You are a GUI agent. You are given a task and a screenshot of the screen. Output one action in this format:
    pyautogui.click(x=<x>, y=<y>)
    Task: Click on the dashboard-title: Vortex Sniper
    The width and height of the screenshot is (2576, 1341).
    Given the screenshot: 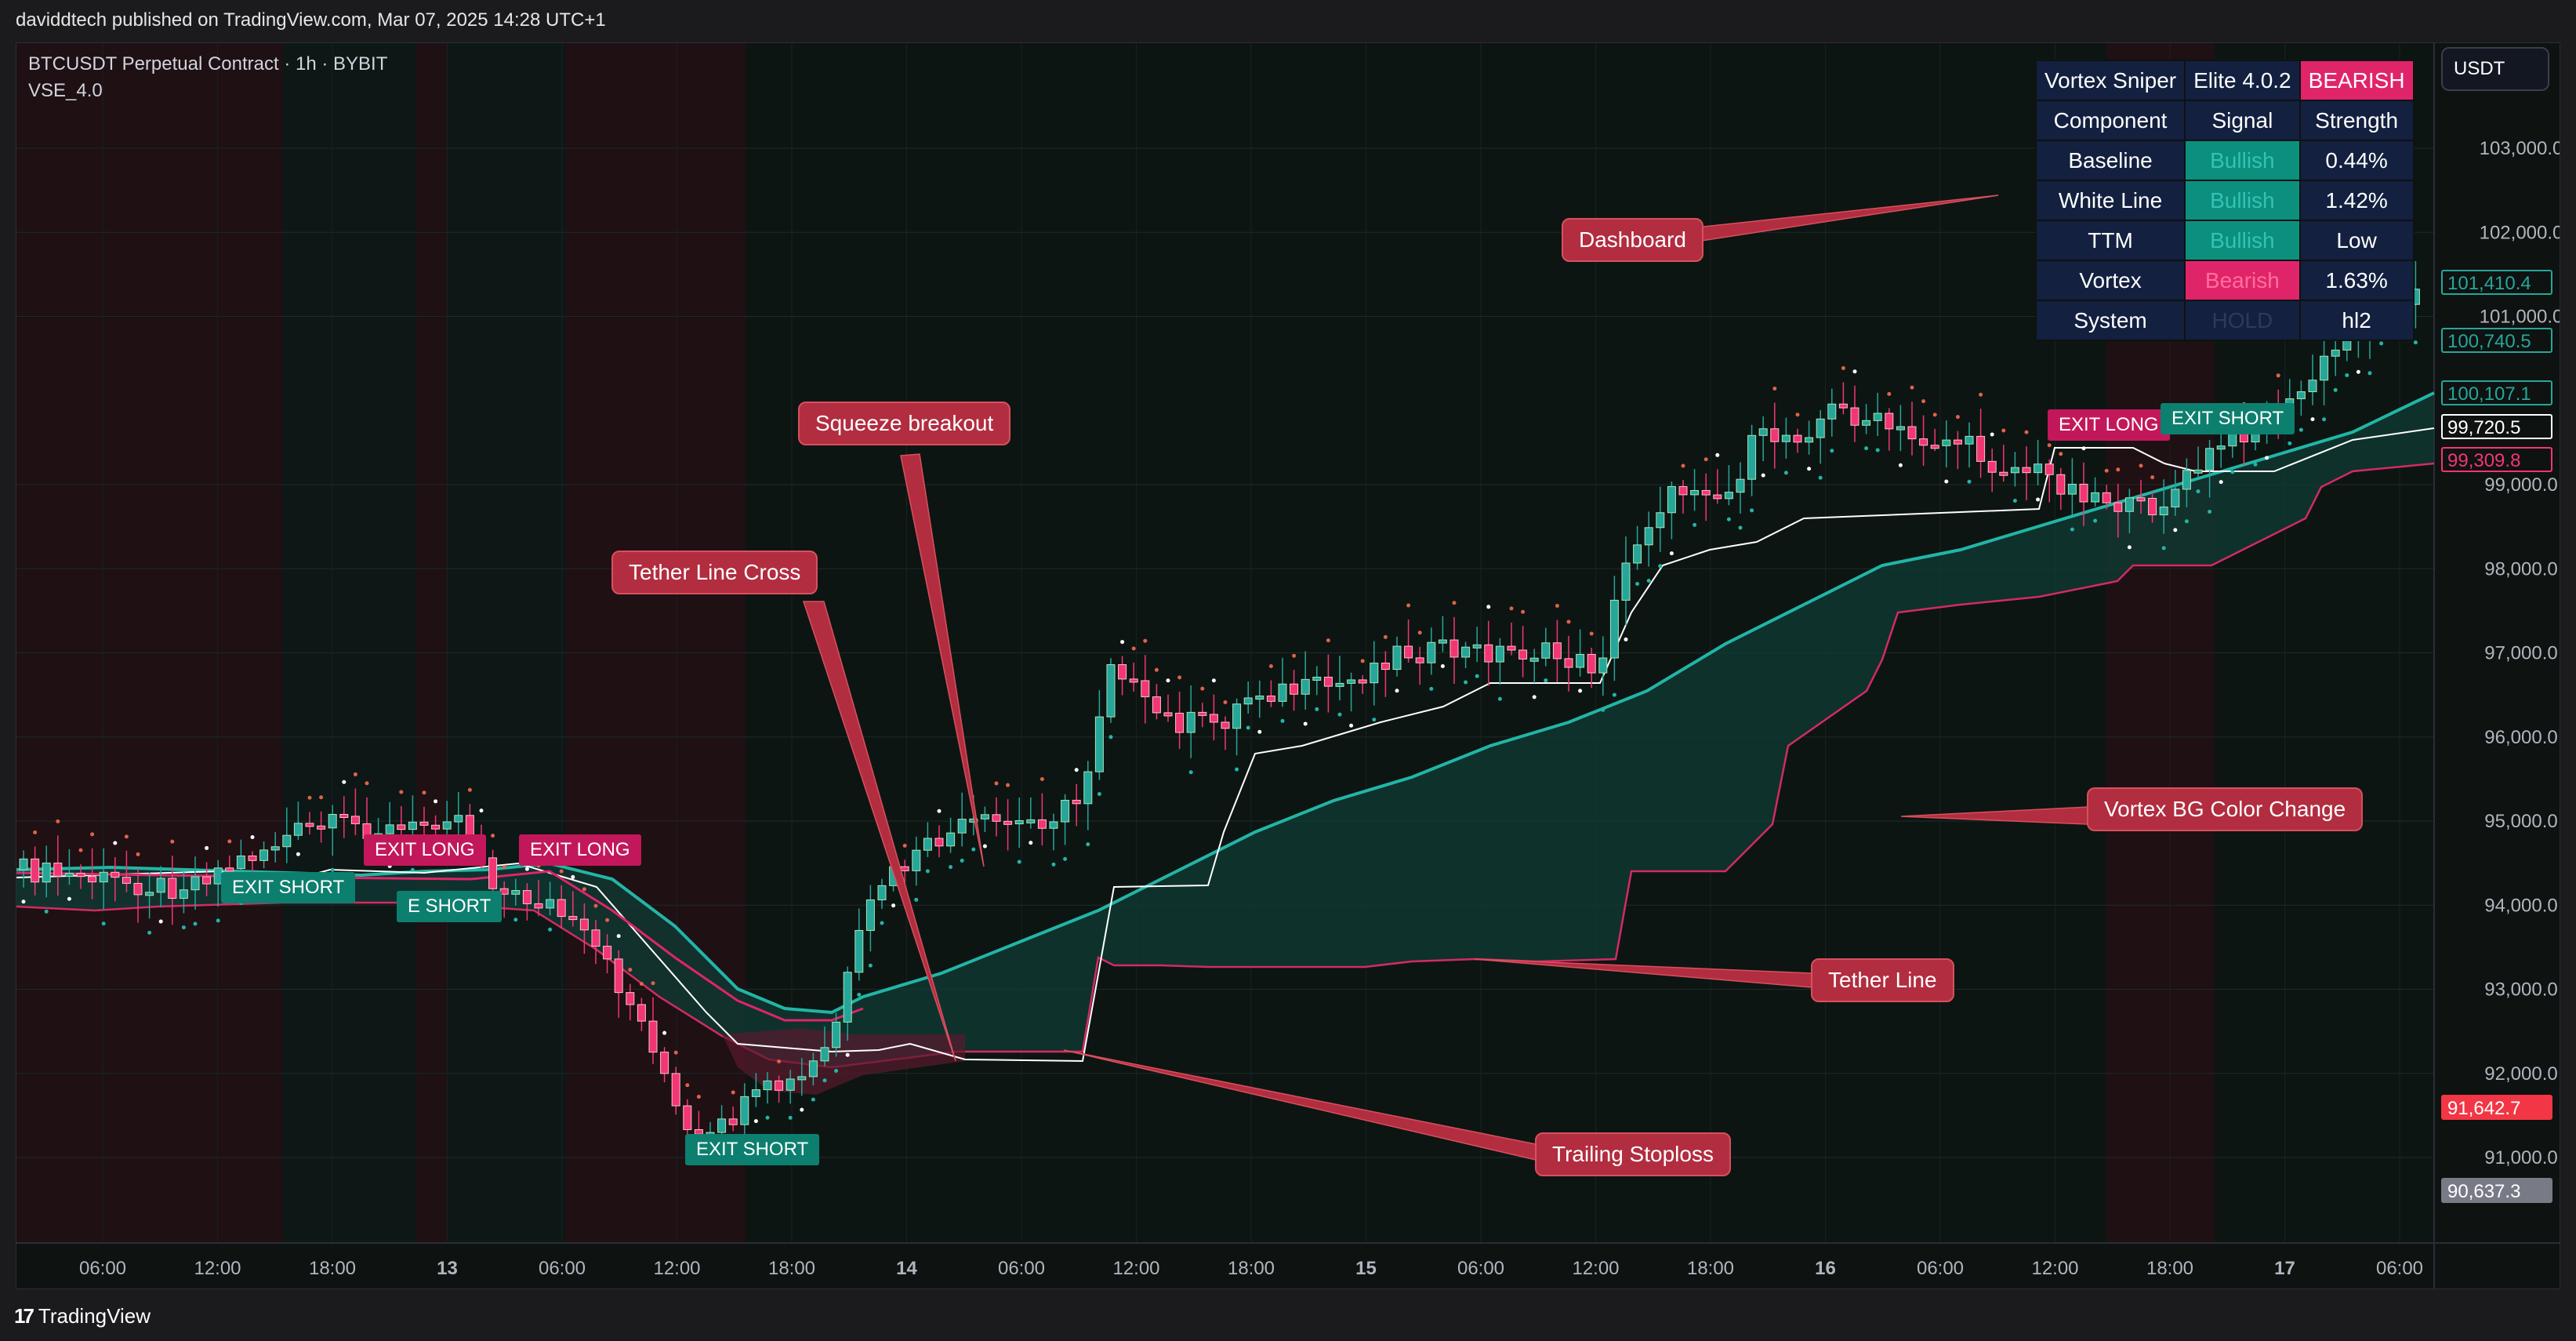 What is the action you would take?
    pyautogui.click(x=2111, y=80)
    